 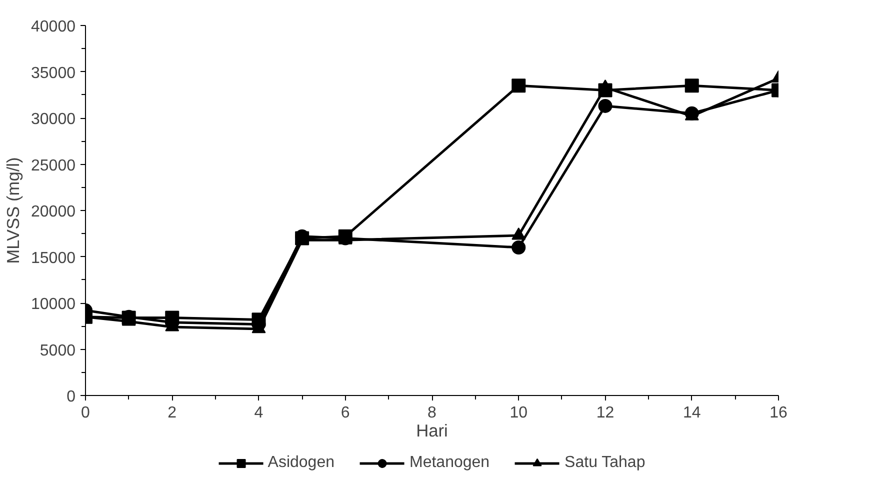 I want to click on x-tick-label: 14, so click(x=691, y=413).